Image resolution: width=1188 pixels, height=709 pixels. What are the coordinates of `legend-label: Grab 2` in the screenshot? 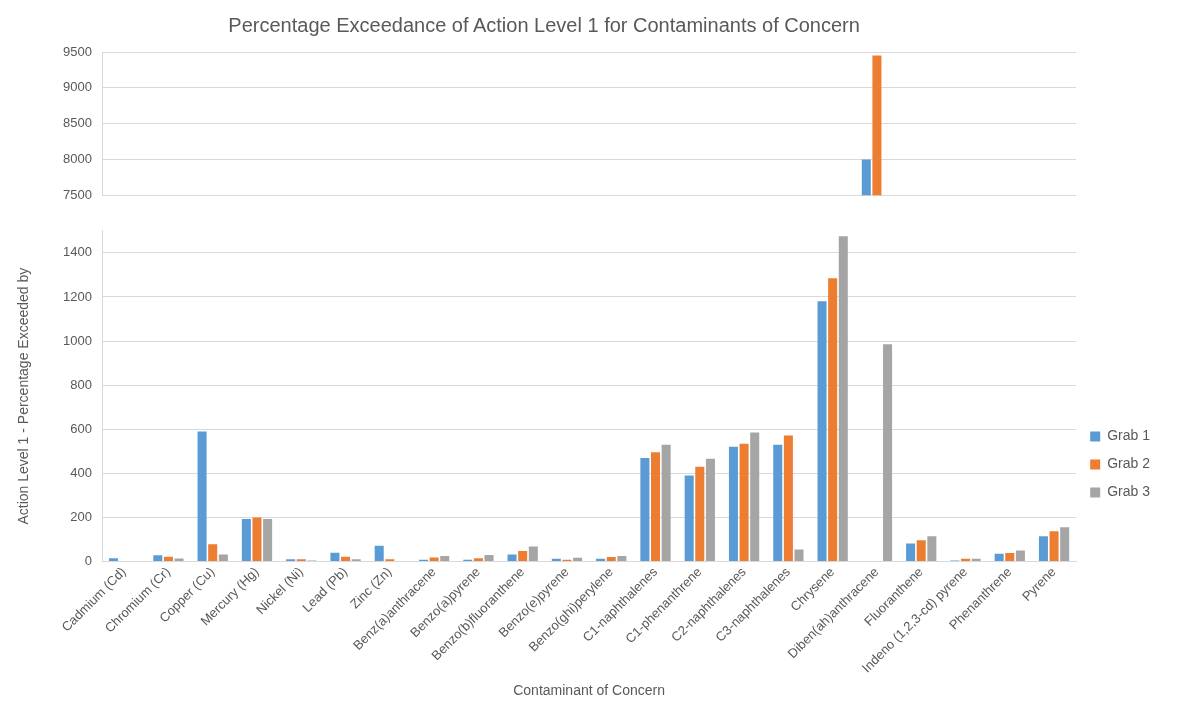 It's located at (1129, 463).